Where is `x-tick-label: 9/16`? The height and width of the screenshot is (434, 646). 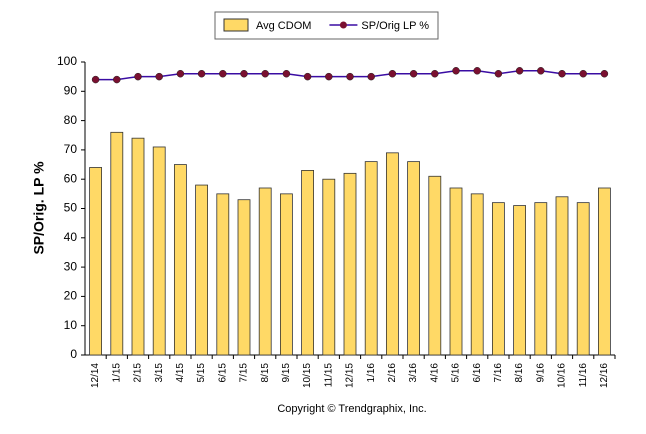 x-tick-label: 9/16 is located at coordinates (540, 373).